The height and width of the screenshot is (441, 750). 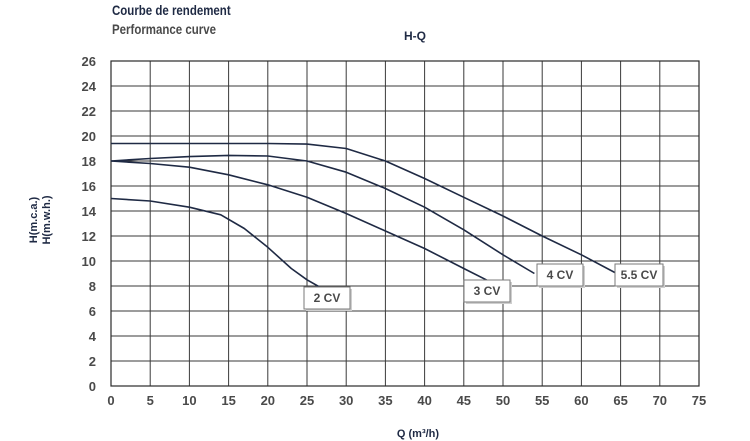 What do you see at coordinates (189, 400) in the screenshot?
I see `x-tick-label: 10` at bounding box center [189, 400].